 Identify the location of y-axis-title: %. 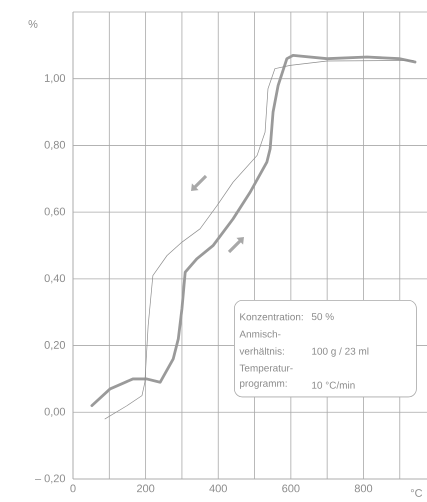
(33, 24).